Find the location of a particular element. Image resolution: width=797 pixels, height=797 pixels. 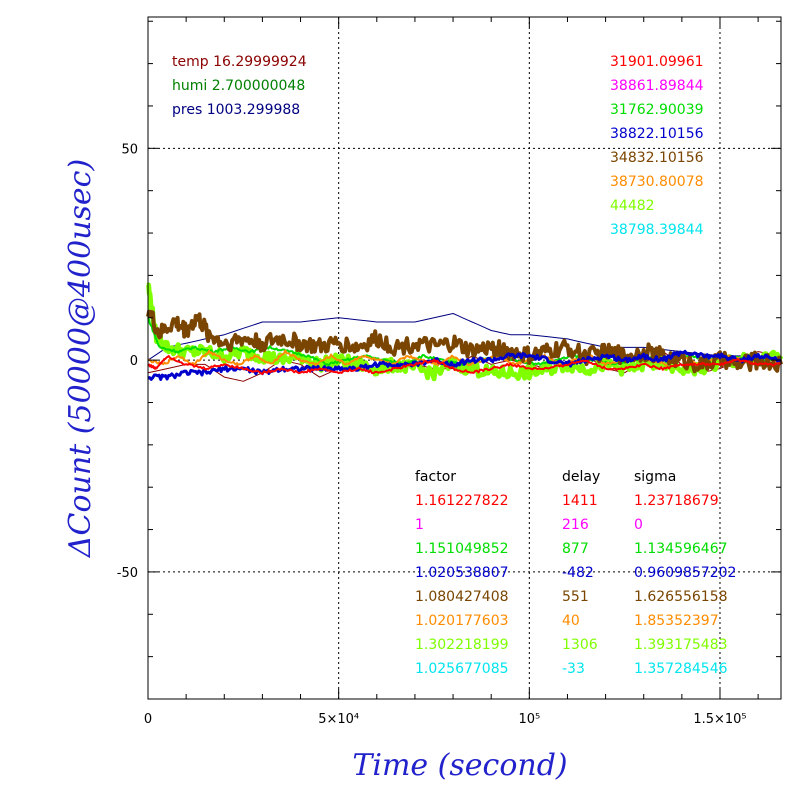

count-value: 44482 is located at coordinates (632, 206).